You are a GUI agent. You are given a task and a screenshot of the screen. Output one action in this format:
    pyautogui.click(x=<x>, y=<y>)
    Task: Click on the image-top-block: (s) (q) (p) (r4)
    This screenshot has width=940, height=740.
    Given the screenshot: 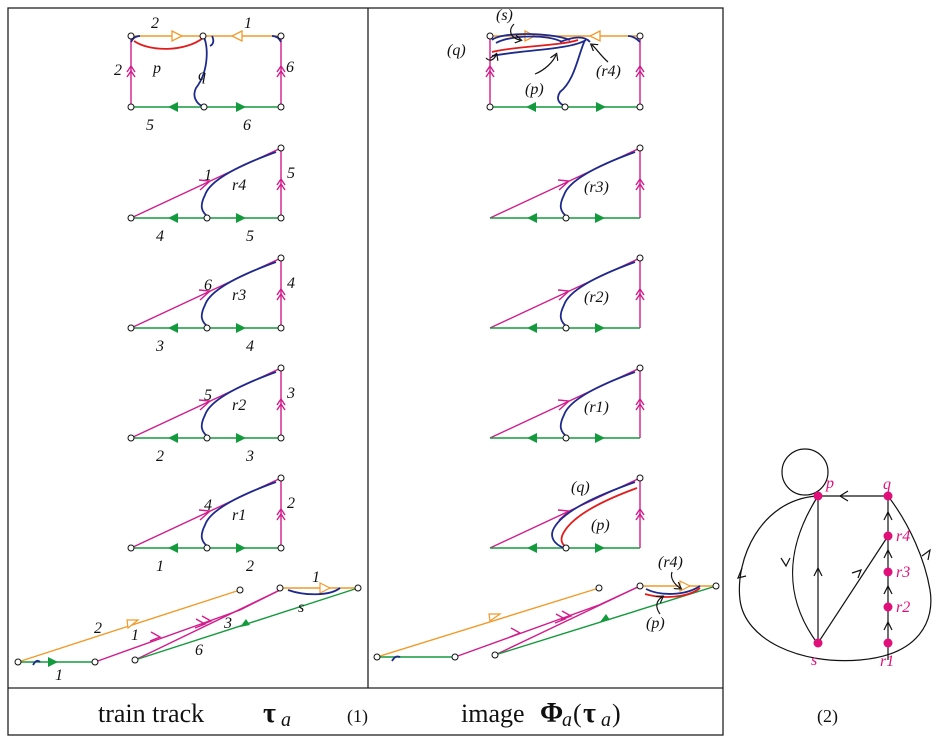 What is the action you would take?
    pyautogui.click(x=546, y=59)
    